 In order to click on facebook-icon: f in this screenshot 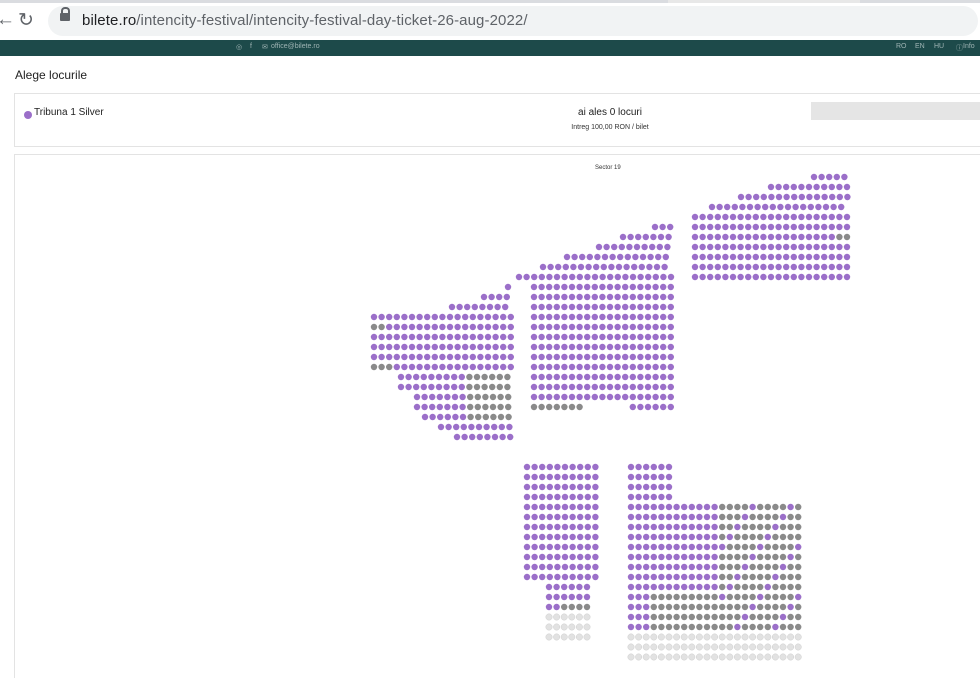, I will do `click(251, 46)`.